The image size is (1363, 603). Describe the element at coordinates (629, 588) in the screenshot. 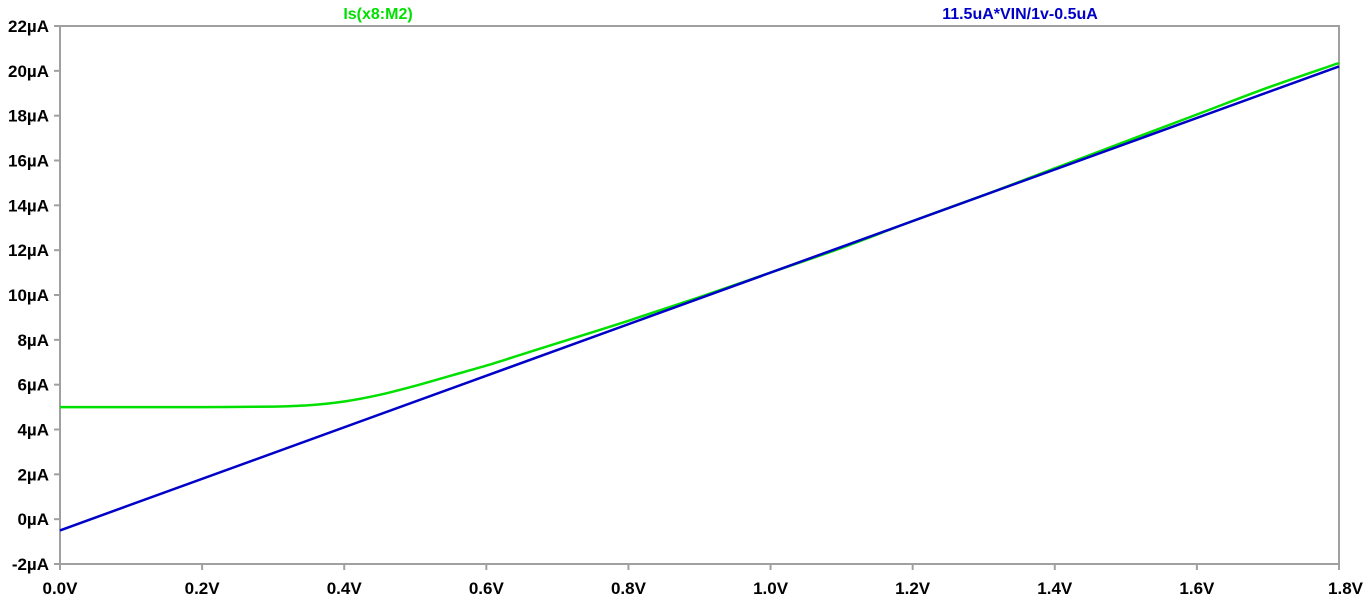

I see `x-tick-label: 0.8V` at that location.